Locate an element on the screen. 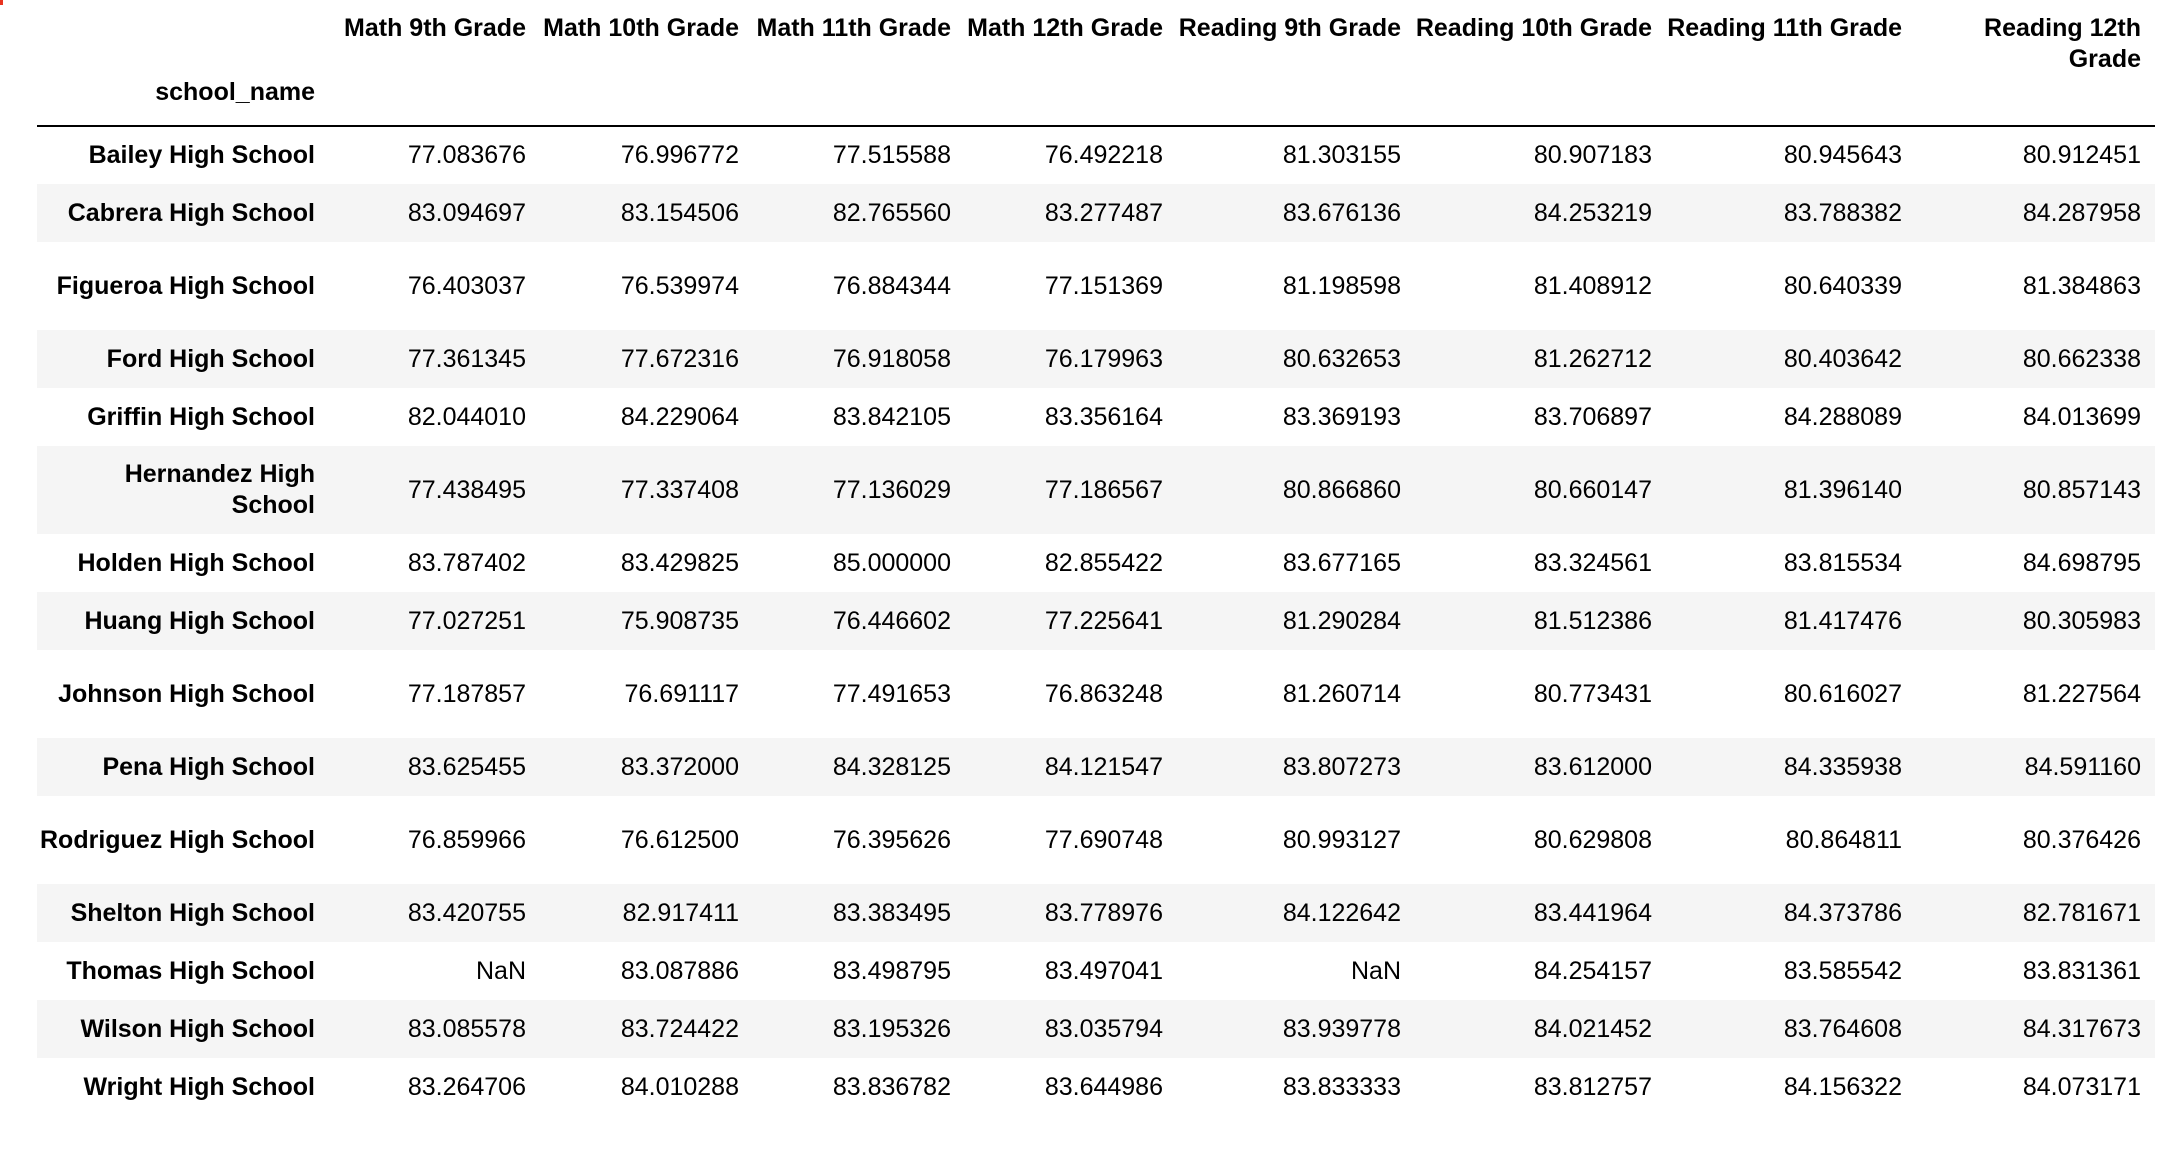  score-cell: 83.497041 is located at coordinates (1103, 970).